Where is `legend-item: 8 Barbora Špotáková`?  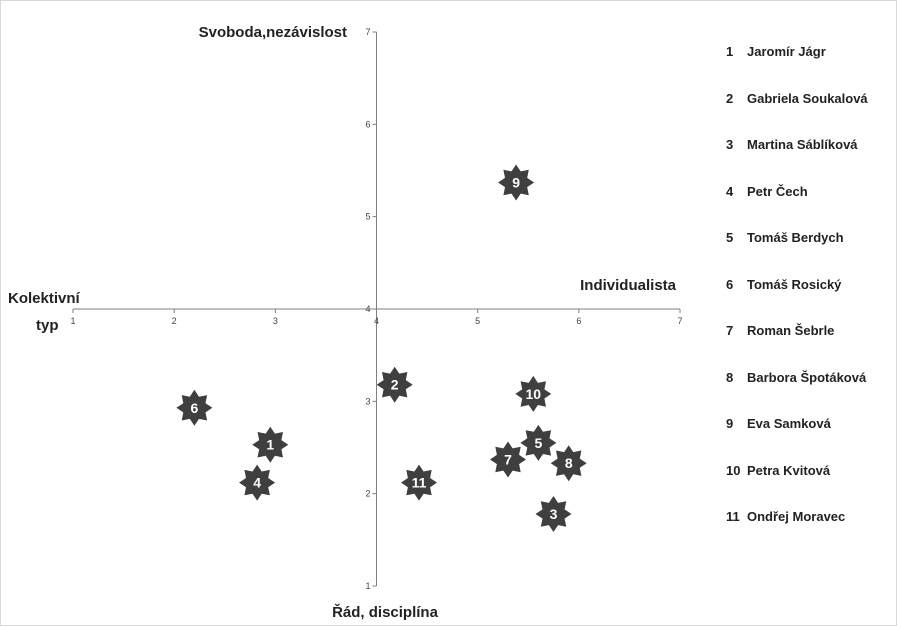
legend-item: 8 Barbora Špotáková is located at coordinates (796, 380).